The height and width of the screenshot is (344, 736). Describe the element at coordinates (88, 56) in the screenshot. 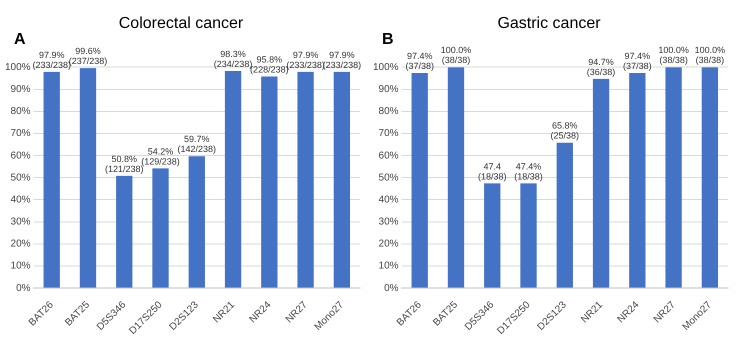

I see `data-label: 99.6% (237/238)` at that location.